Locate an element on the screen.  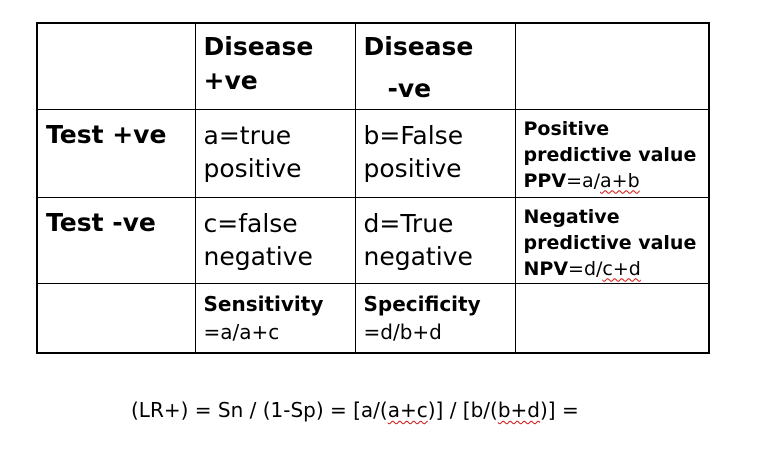
disease-negative-header: Disease -ve is located at coordinates (435, 66).